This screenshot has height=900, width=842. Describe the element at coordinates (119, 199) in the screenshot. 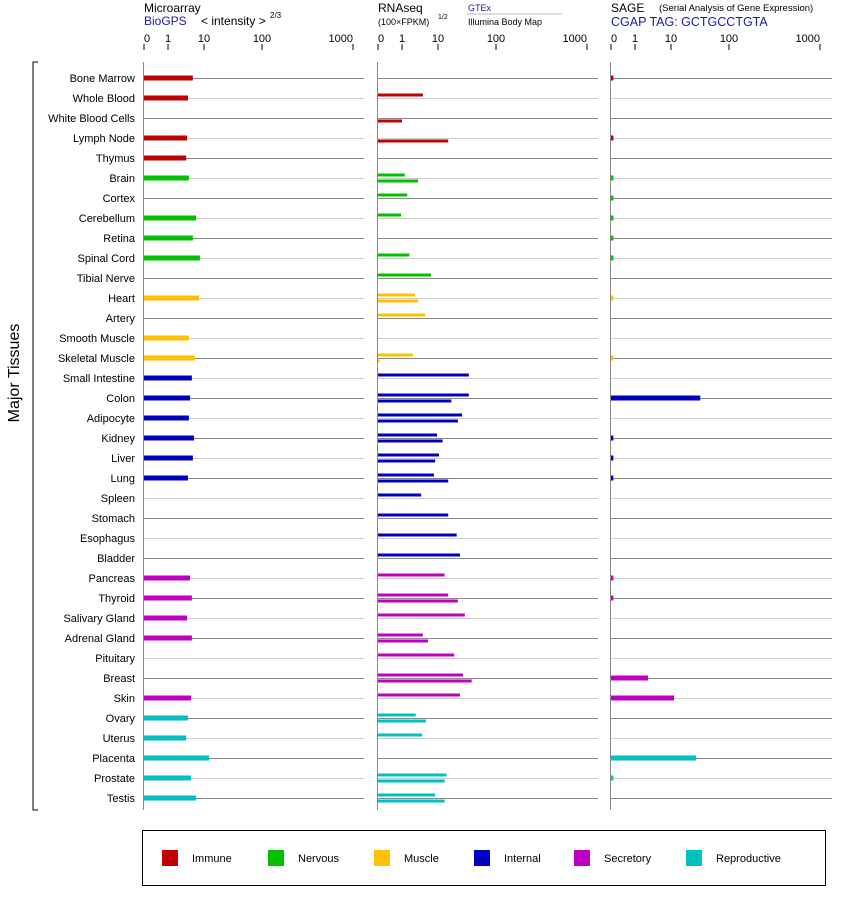

I see `tissue-label: Cortex` at that location.